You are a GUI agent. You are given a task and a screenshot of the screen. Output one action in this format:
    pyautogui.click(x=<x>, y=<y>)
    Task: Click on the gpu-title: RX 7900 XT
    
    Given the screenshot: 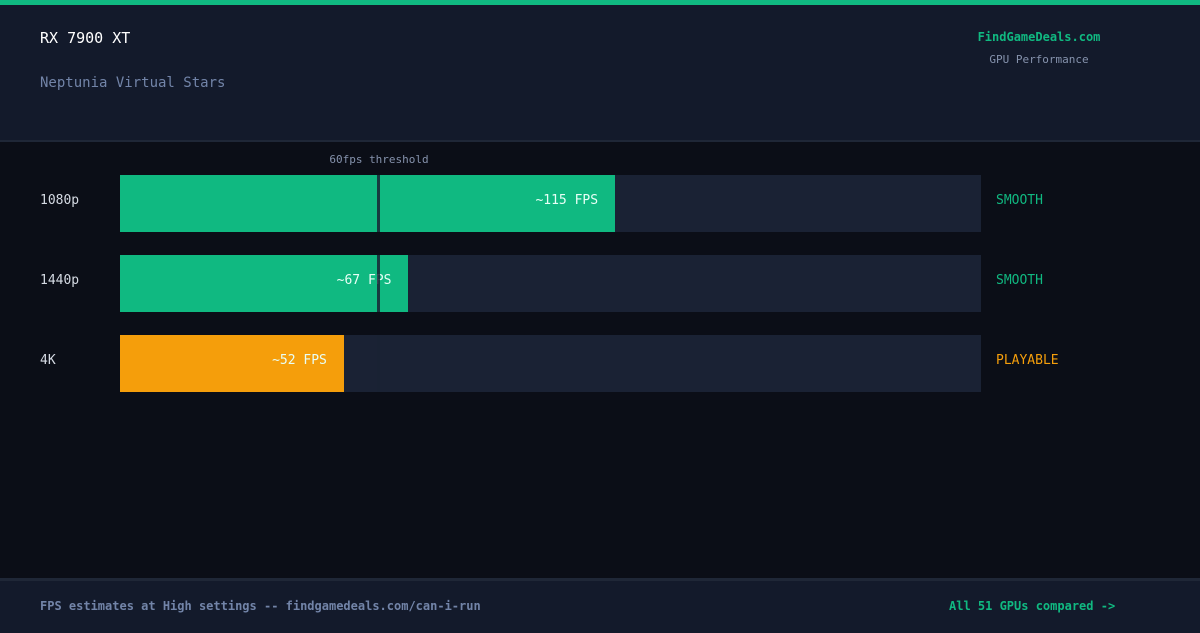 What is the action you would take?
    pyautogui.click(x=85, y=38)
    